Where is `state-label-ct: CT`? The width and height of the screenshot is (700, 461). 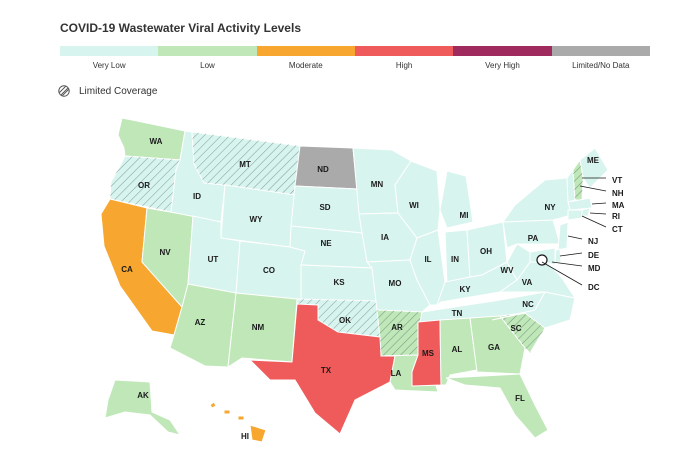
state-label-ct: CT is located at coordinates (617, 229).